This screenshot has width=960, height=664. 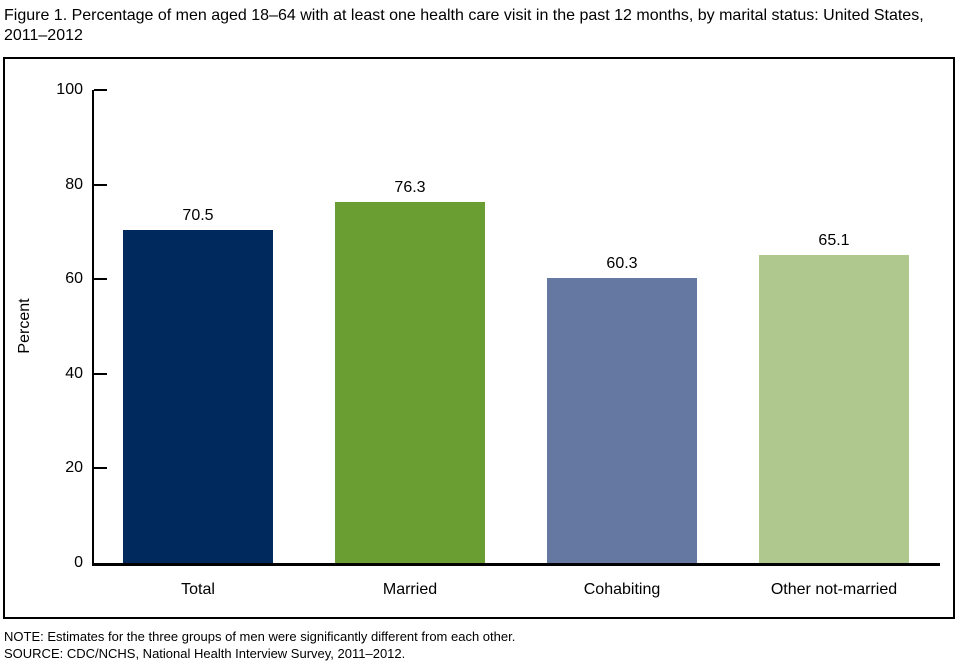 I want to click on bar-value-label: 60.3, so click(x=622, y=263).